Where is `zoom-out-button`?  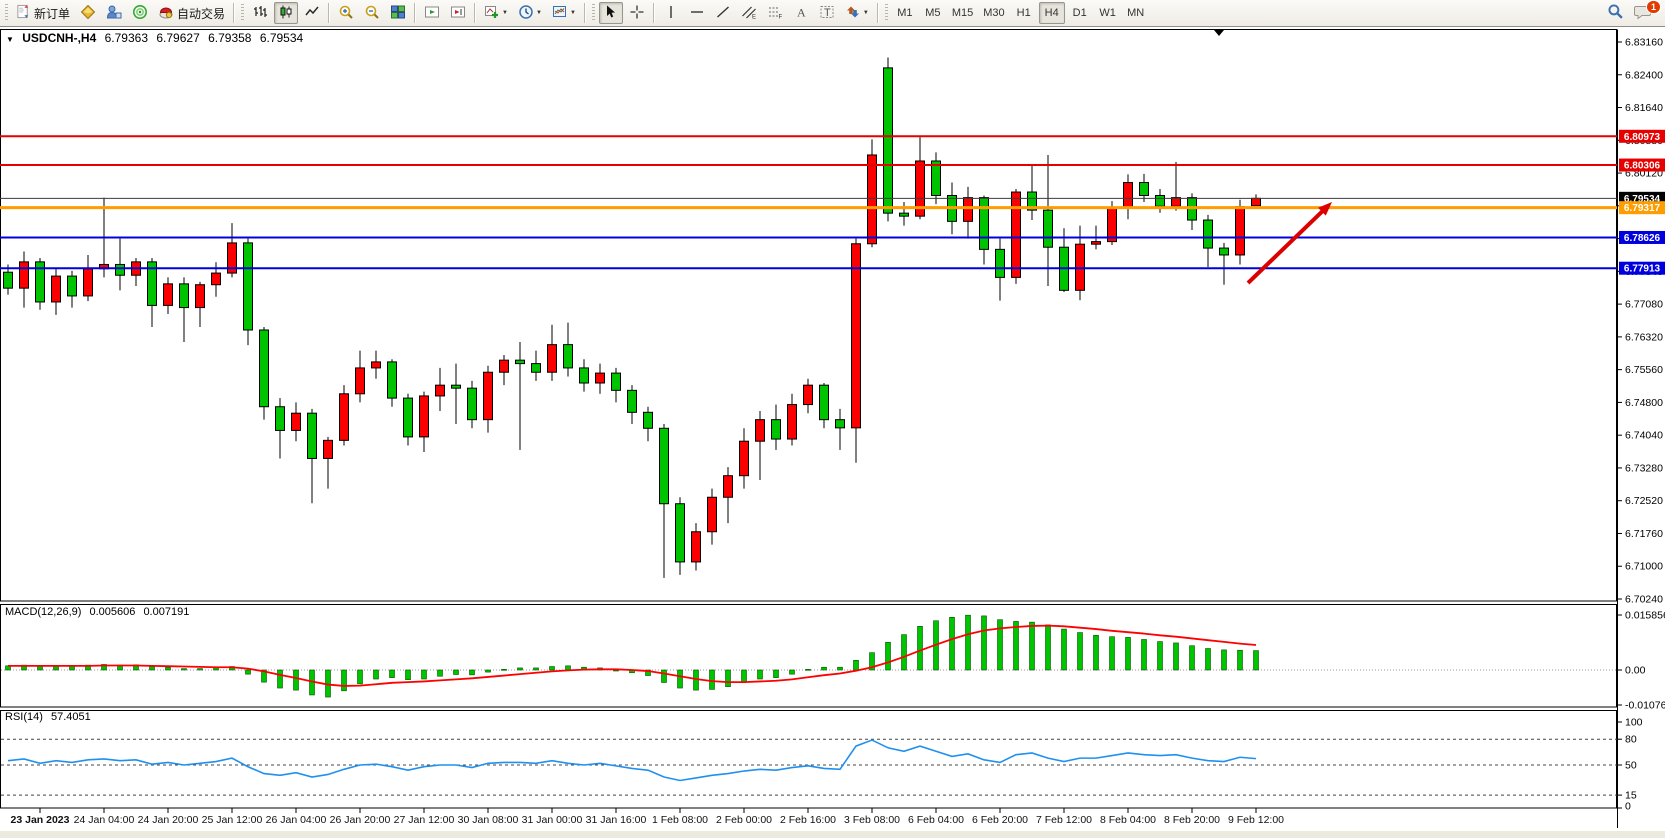
zoom-out-button is located at coordinates (372, 13).